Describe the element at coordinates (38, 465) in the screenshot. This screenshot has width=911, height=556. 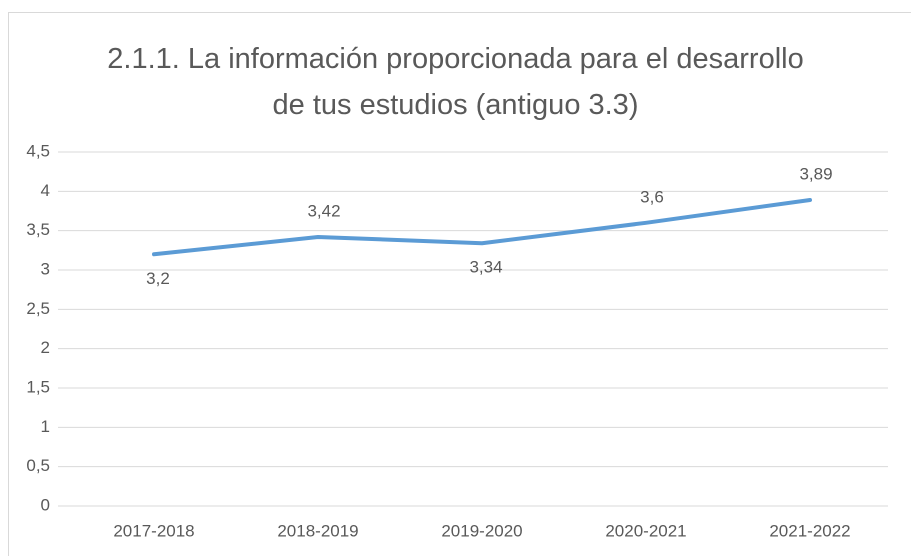
I see `y-tick-label: 0,5` at that location.